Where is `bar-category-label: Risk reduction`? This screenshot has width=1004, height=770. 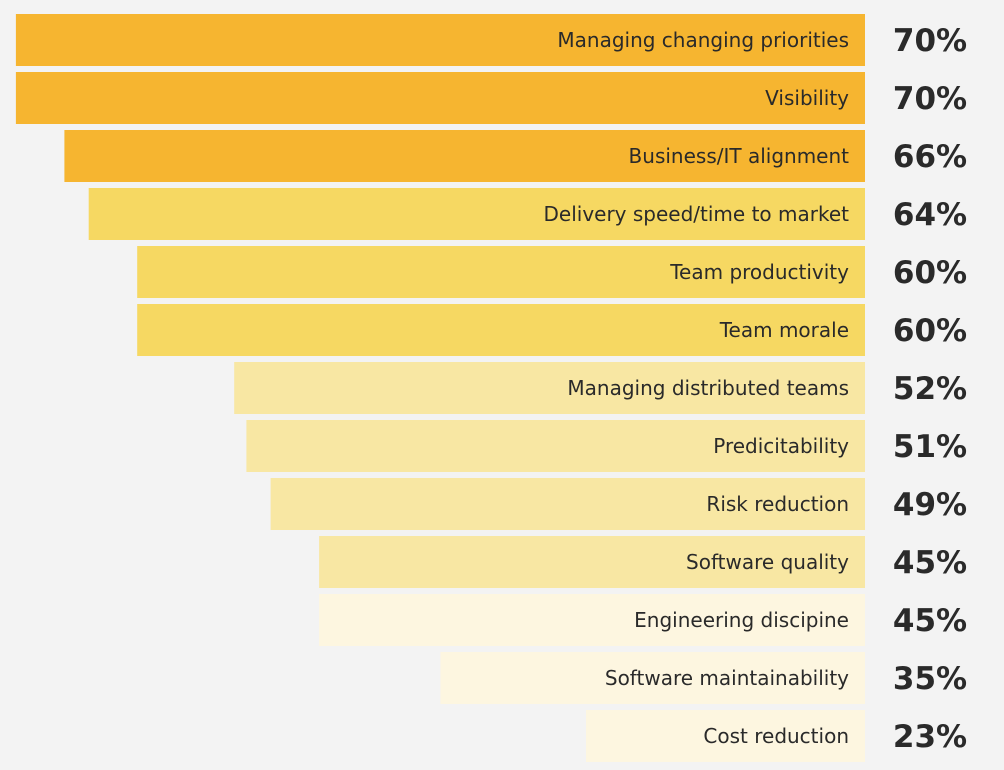 bar-category-label: Risk reduction is located at coordinates (777, 504).